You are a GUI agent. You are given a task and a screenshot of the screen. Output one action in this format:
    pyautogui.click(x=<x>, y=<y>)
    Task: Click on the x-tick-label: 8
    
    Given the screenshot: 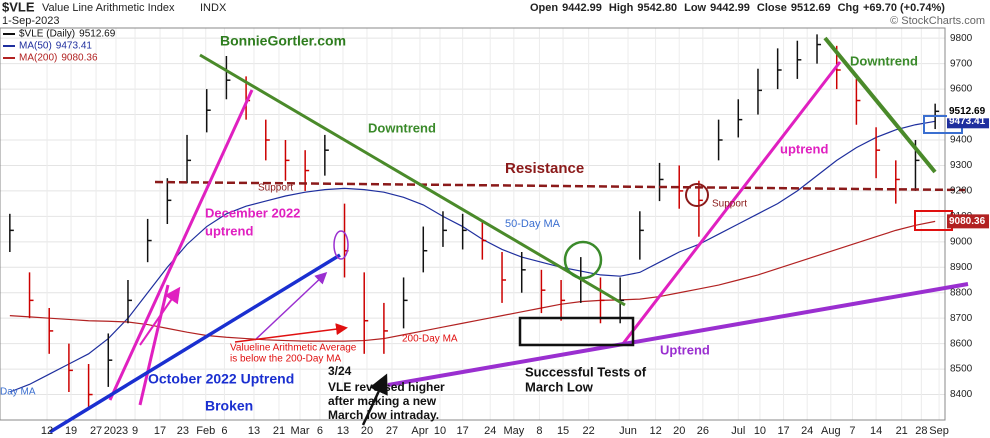 What is the action you would take?
    pyautogui.click(x=539, y=431)
    